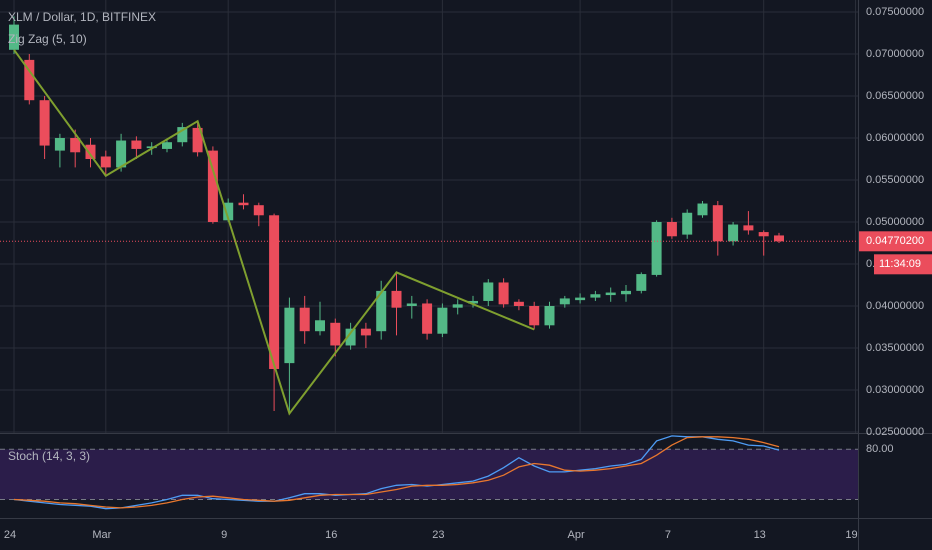 The image size is (932, 550). Describe the element at coordinates (331, 535) in the screenshot. I see `x-tick-label: 16` at that location.